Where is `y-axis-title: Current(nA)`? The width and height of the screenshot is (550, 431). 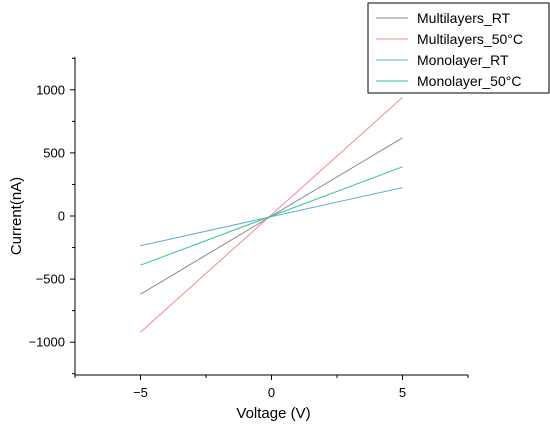 y-axis-title: Current(nA) is located at coordinates (16, 216).